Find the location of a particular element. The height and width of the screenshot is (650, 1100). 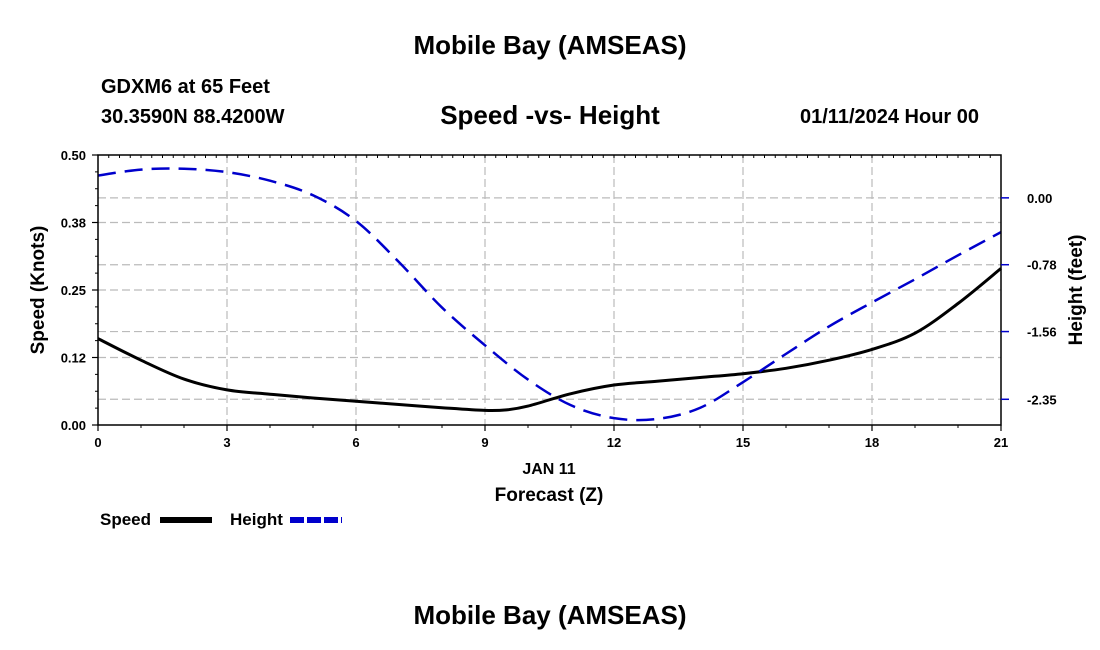

y-tick-label: 0.12 is located at coordinates (73, 358).